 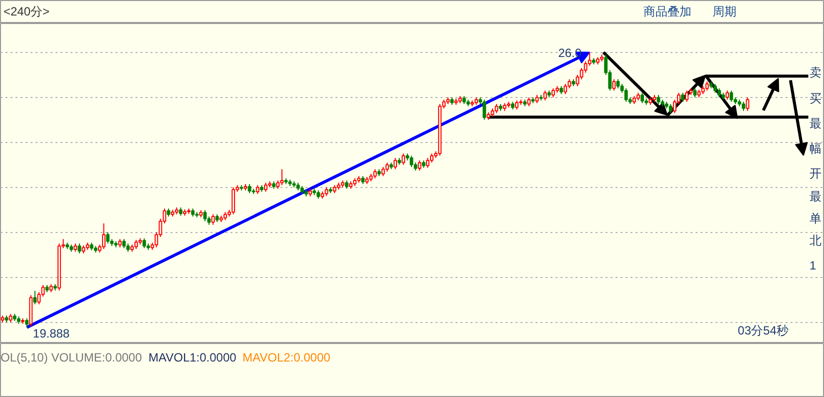 I want to click on text: 卖, so click(x=816, y=73).